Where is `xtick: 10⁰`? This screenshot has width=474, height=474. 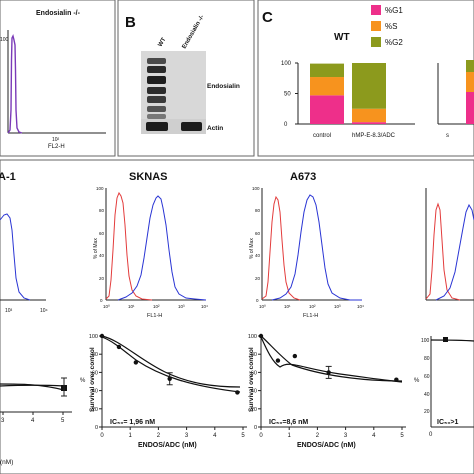
xtick: 10⁰ is located at coordinates (106, 306).